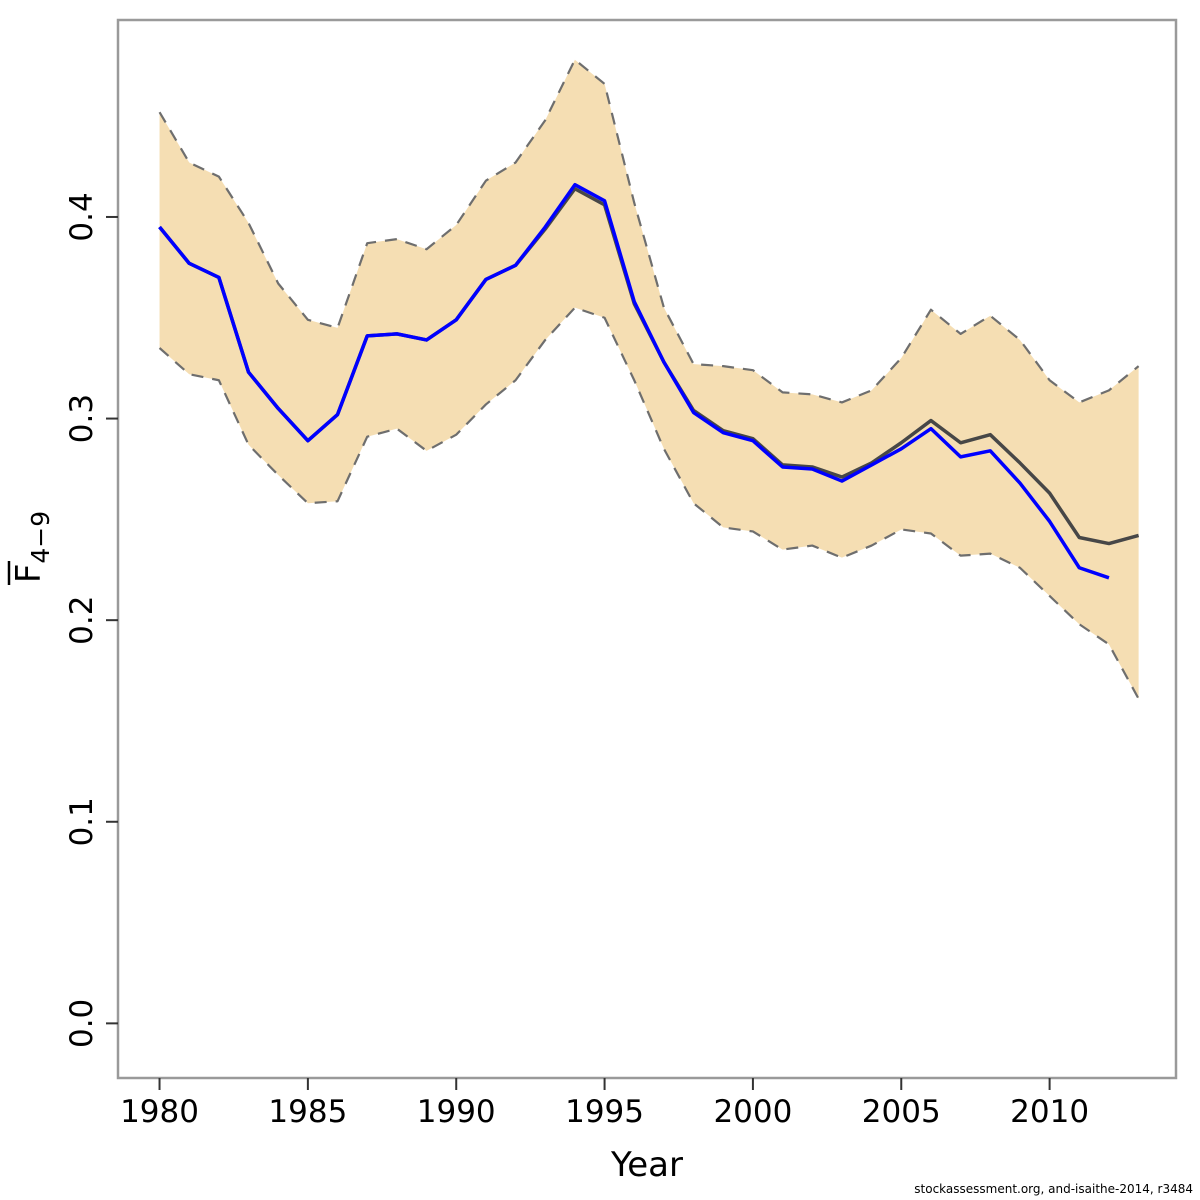  Describe the element at coordinates (159, 1112) in the screenshot. I see `x-tick-label: 1980` at that location.